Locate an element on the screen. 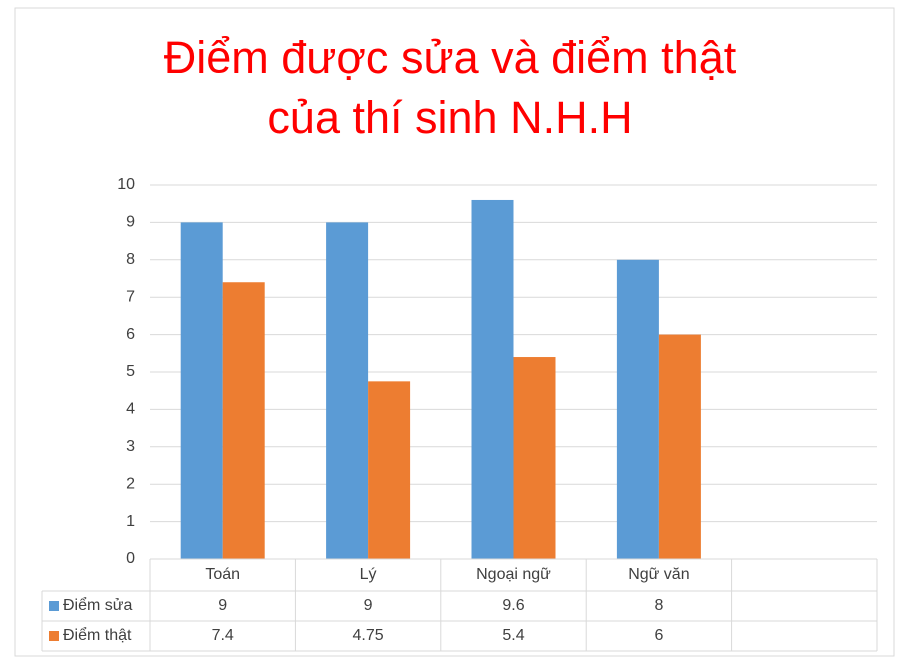 The image size is (900, 657). y-tick-label: 3 is located at coordinates (130, 446).